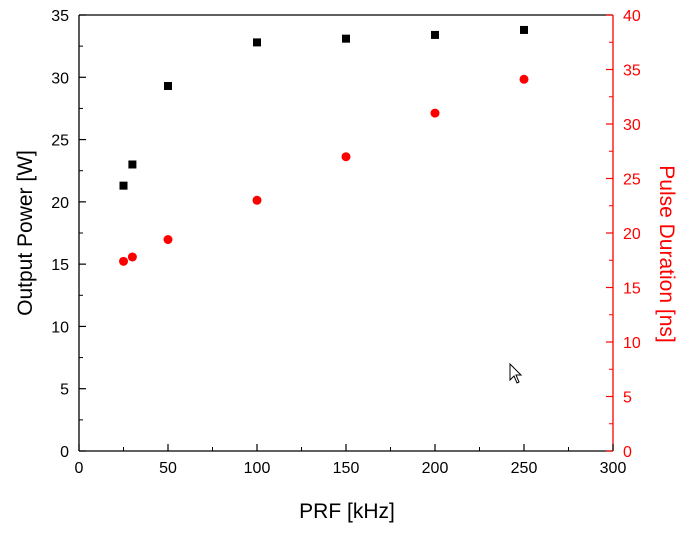 The height and width of the screenshot is (540, 699). I want to click on right-y-tick-label: 15, so click(632, 289).